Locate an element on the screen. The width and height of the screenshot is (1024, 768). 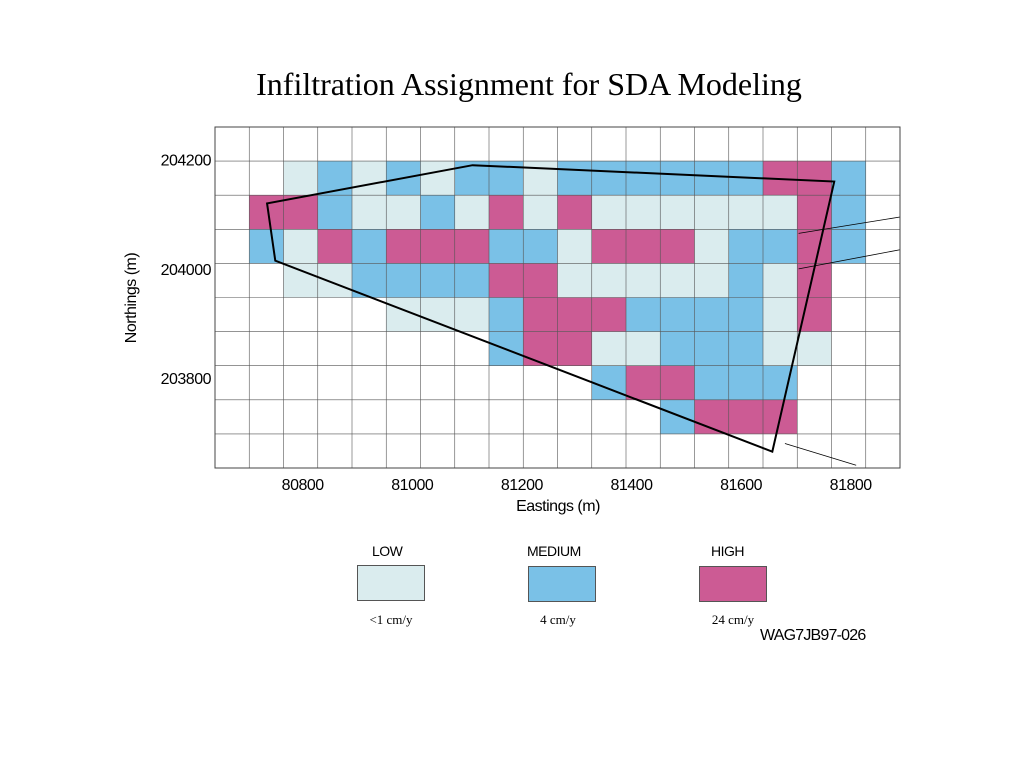
cell-r1-c14 is located at coordinates (745, 212).